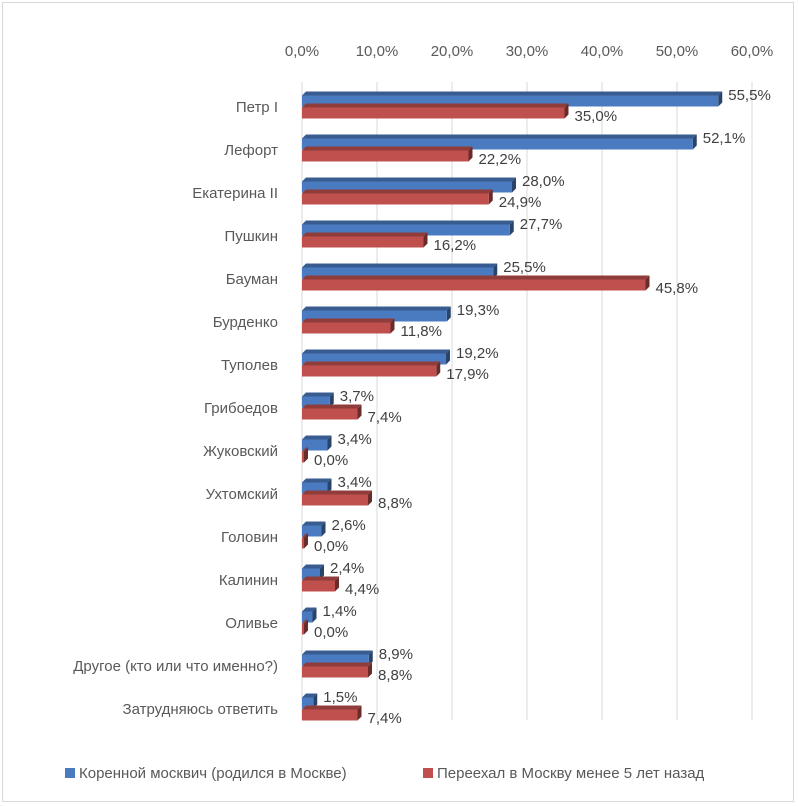 The width and height of the screenshot is (798, 807). What do you see at coordinates (242, 494) in the screenshot?
I see `category-label: Ухтомский` at bounding box center [242, 494].